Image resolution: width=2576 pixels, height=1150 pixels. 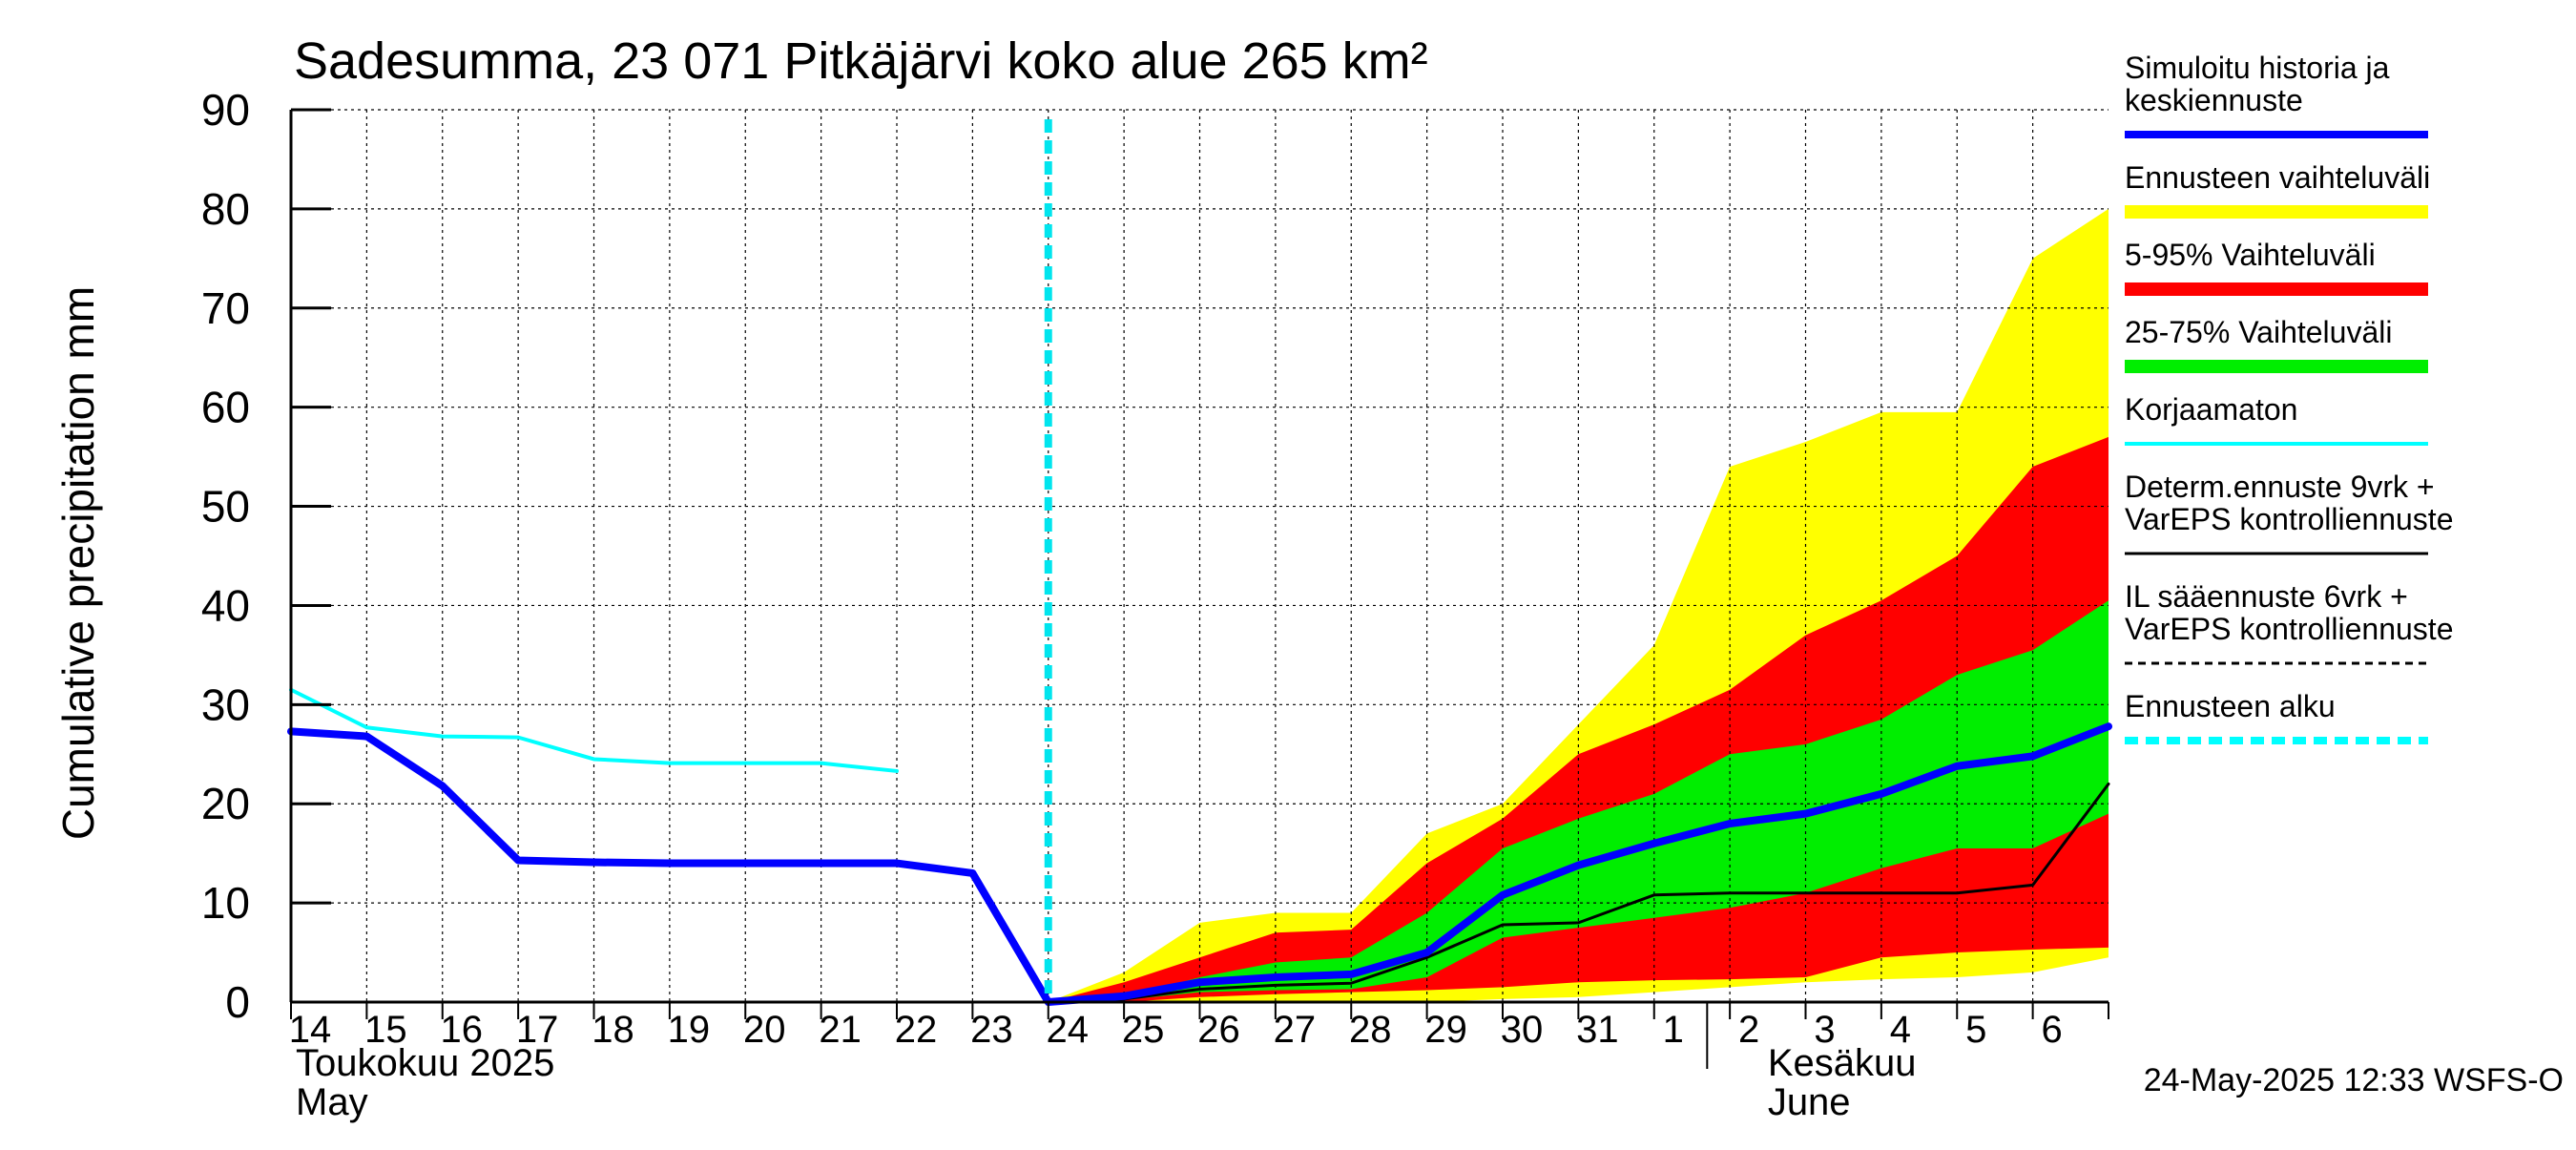 I want to click on y-tick-label: 0, so click(x=237, y=1002).